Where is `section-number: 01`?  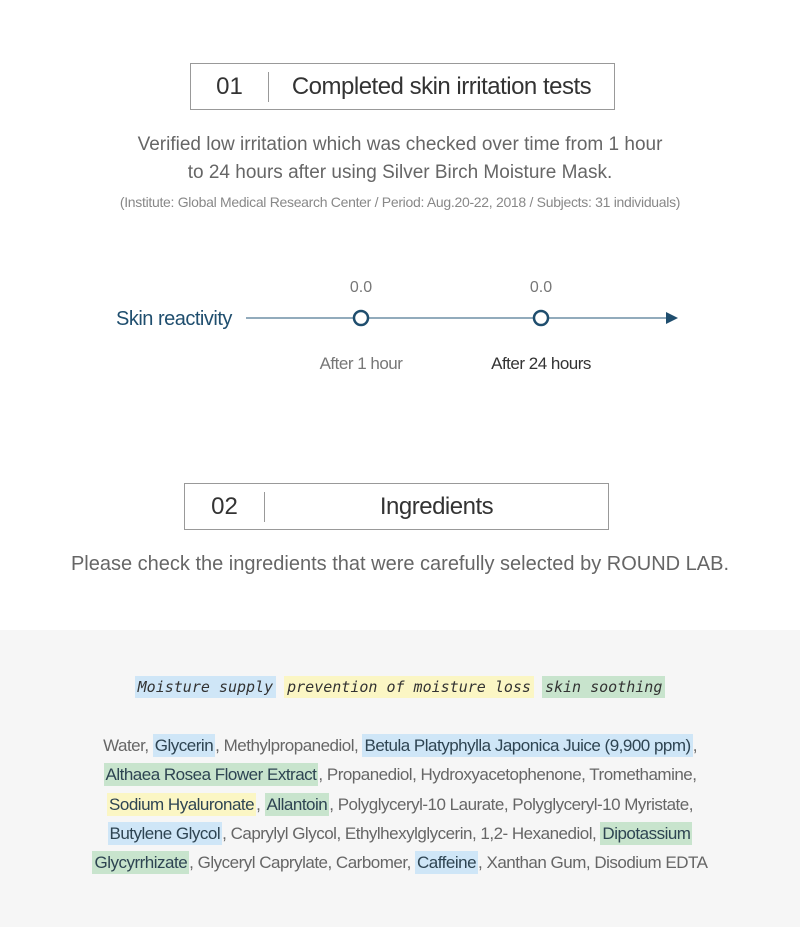 section-number: 01 is located at coordinates (230, 86).